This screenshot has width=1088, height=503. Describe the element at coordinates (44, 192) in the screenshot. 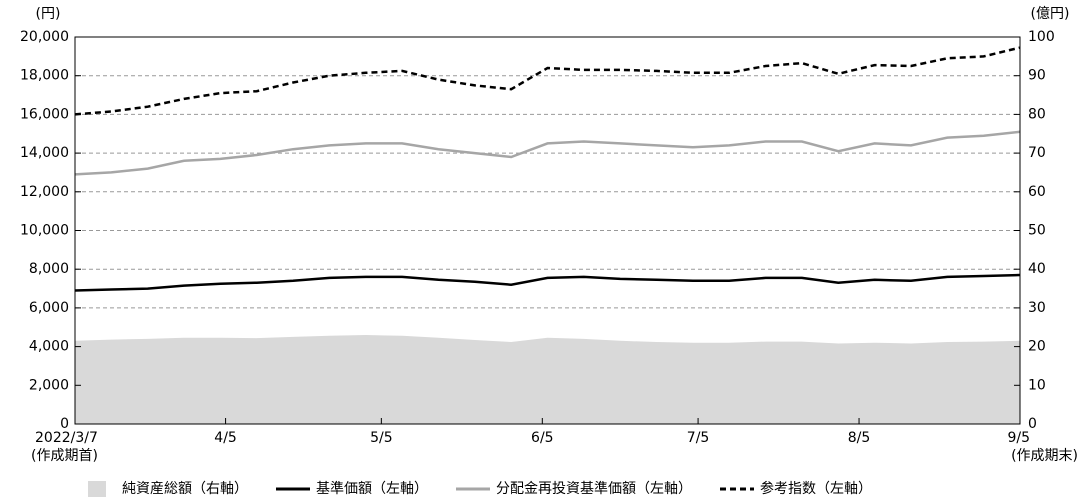

I see `y-tick-label: 12,000` at that location.